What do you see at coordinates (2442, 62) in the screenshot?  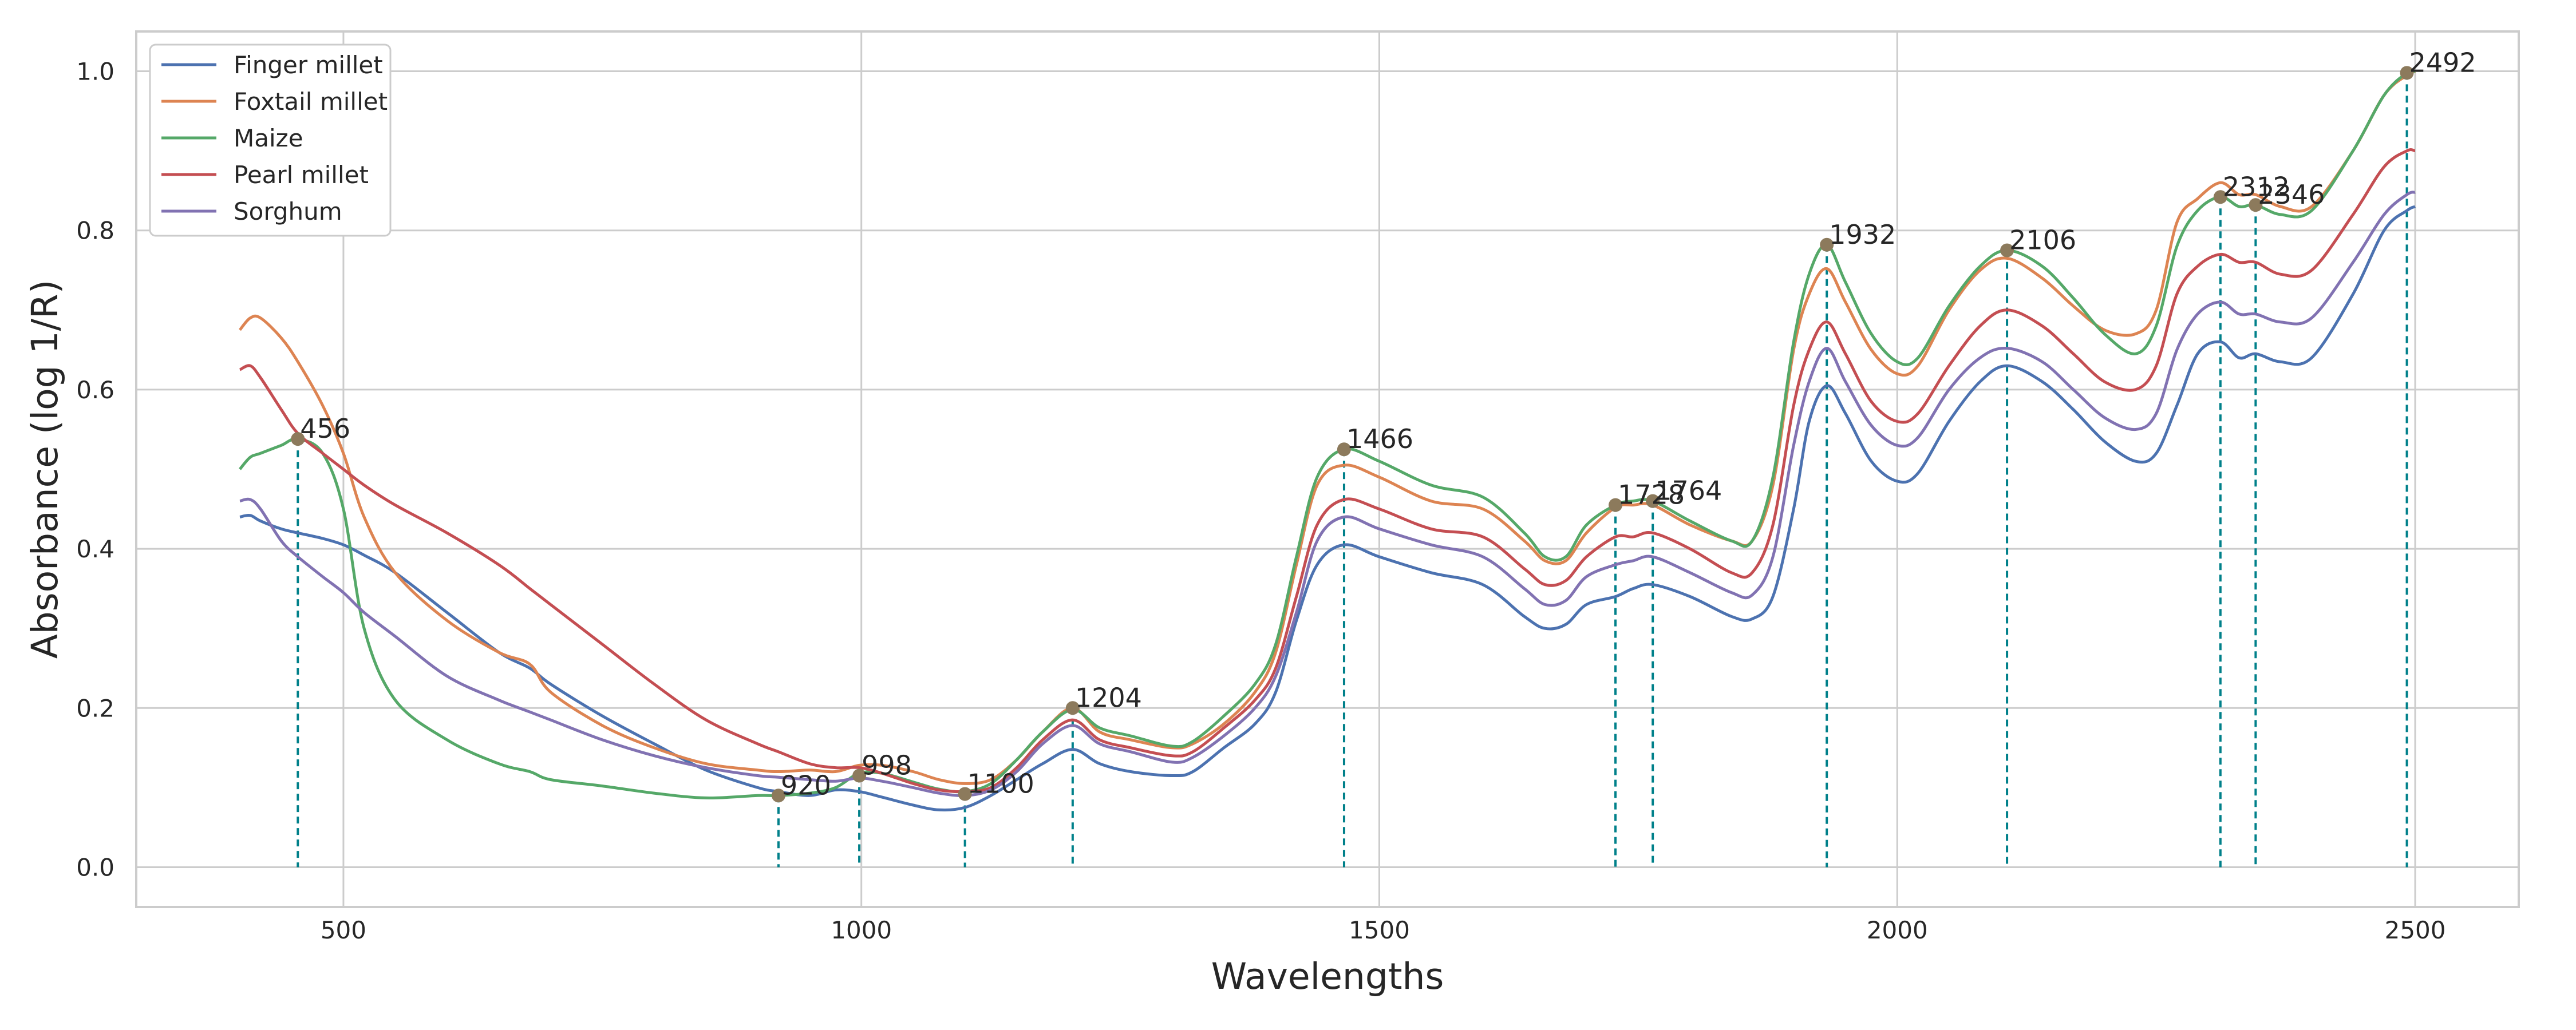 I see `peak-label: 2492` at bounding box center [2442, 62].